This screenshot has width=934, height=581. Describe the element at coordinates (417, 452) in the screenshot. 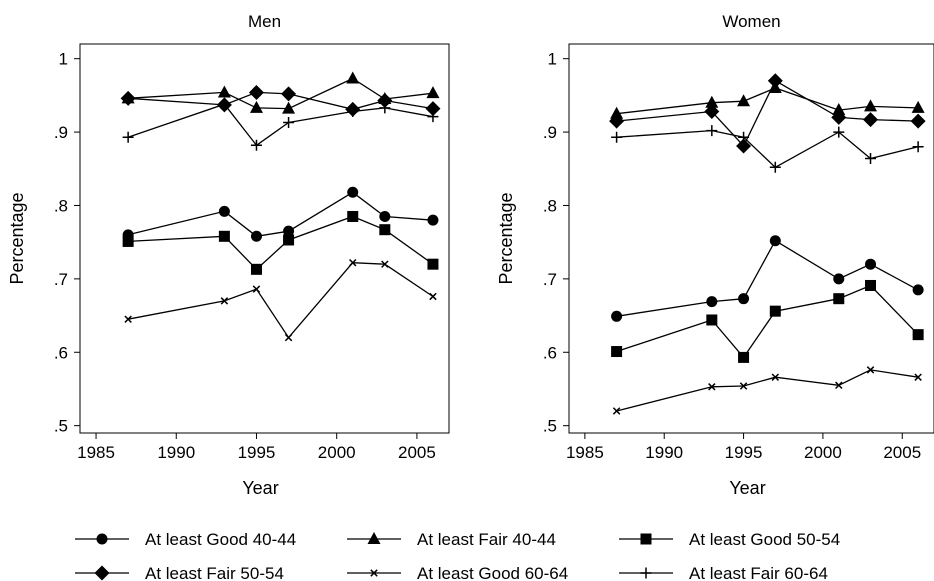

I see `men-x-tick-label: 2005` at that location.